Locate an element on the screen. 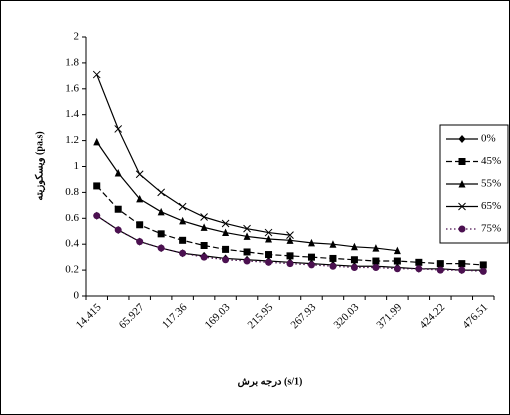 This screenshot has width=510, height=415. legend-label: 75% is located at coordinates (491, 229).